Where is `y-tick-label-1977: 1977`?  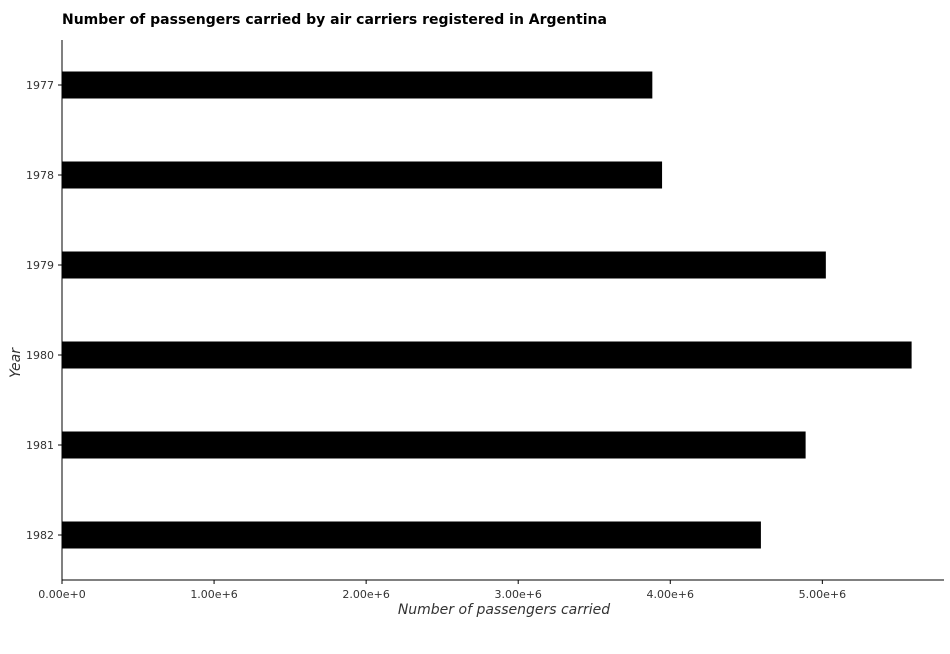 y-tick-label-1977: 1977 is located at coordinates (40, 85).